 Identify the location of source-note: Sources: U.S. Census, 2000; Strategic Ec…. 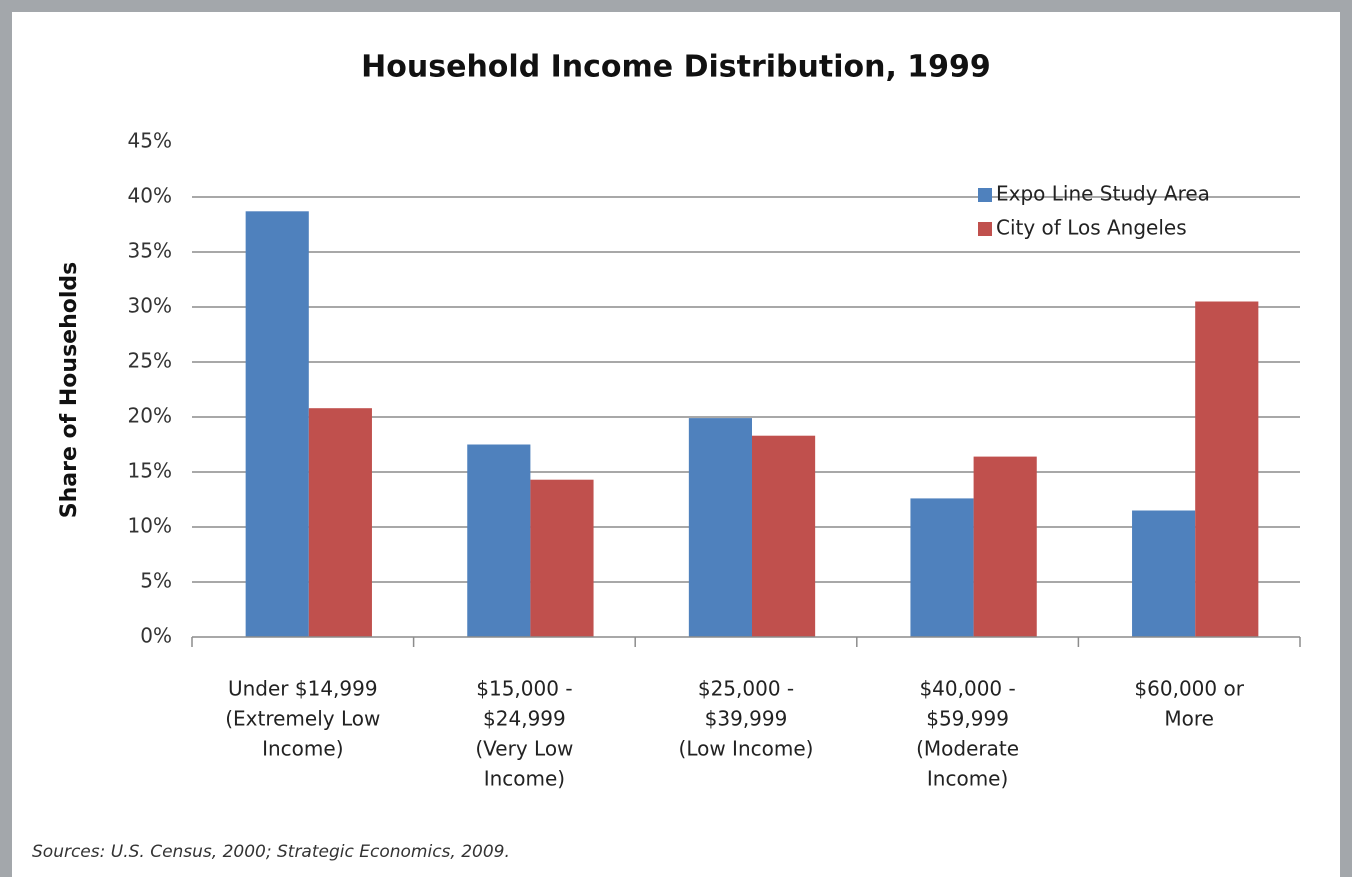
(271, 852).